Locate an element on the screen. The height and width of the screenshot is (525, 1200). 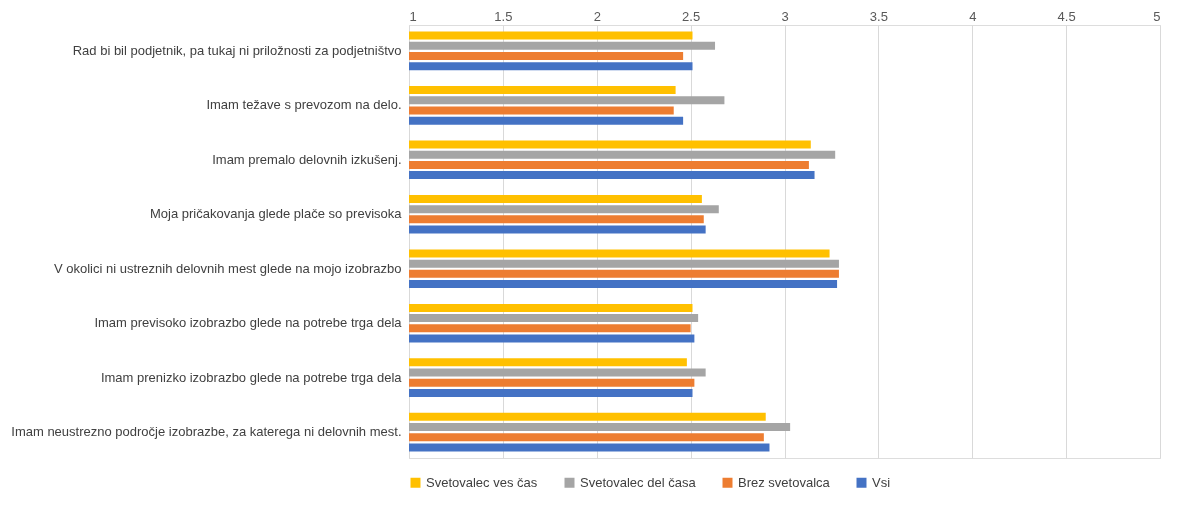
x-tick-label: 4.5 is located at coordinates (1066, 16).